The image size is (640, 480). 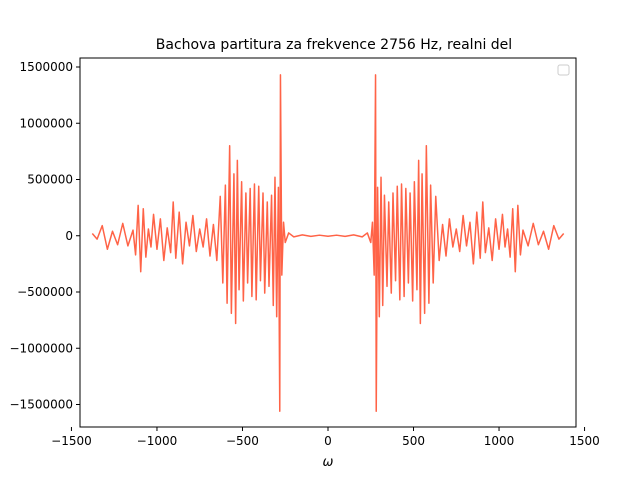 What do you see at coordinates (42, 405) in the screenshot?
I see `y-tick-label: −1500000` at bounding box center [42, 405].